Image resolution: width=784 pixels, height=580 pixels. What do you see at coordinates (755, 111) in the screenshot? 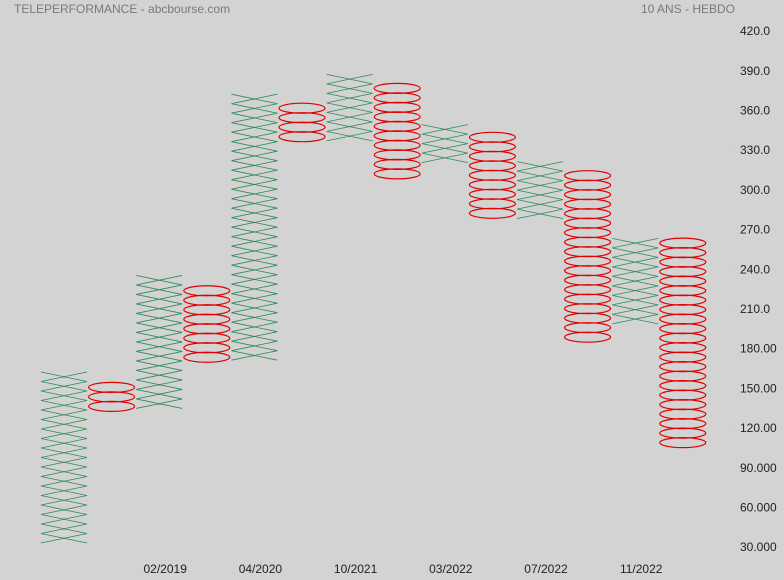
I see `y-tick-label: 360.0` at bounding box center [755, 111].